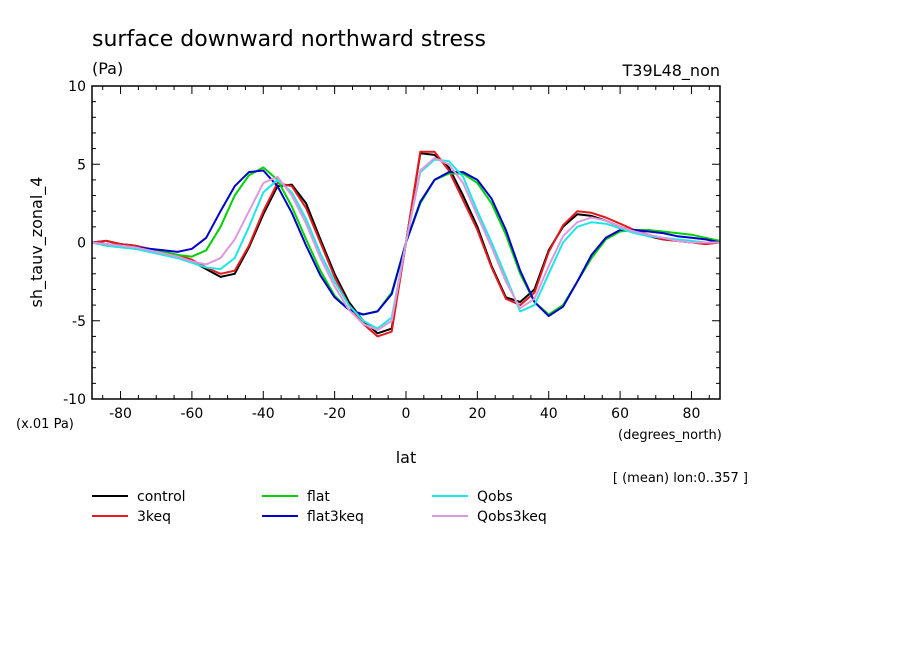 The height and width of the screenshot is (658, 904). Describe the element at coordinates (81, 165) in the screenshot. I see `y-tick-label: 5` at that location.